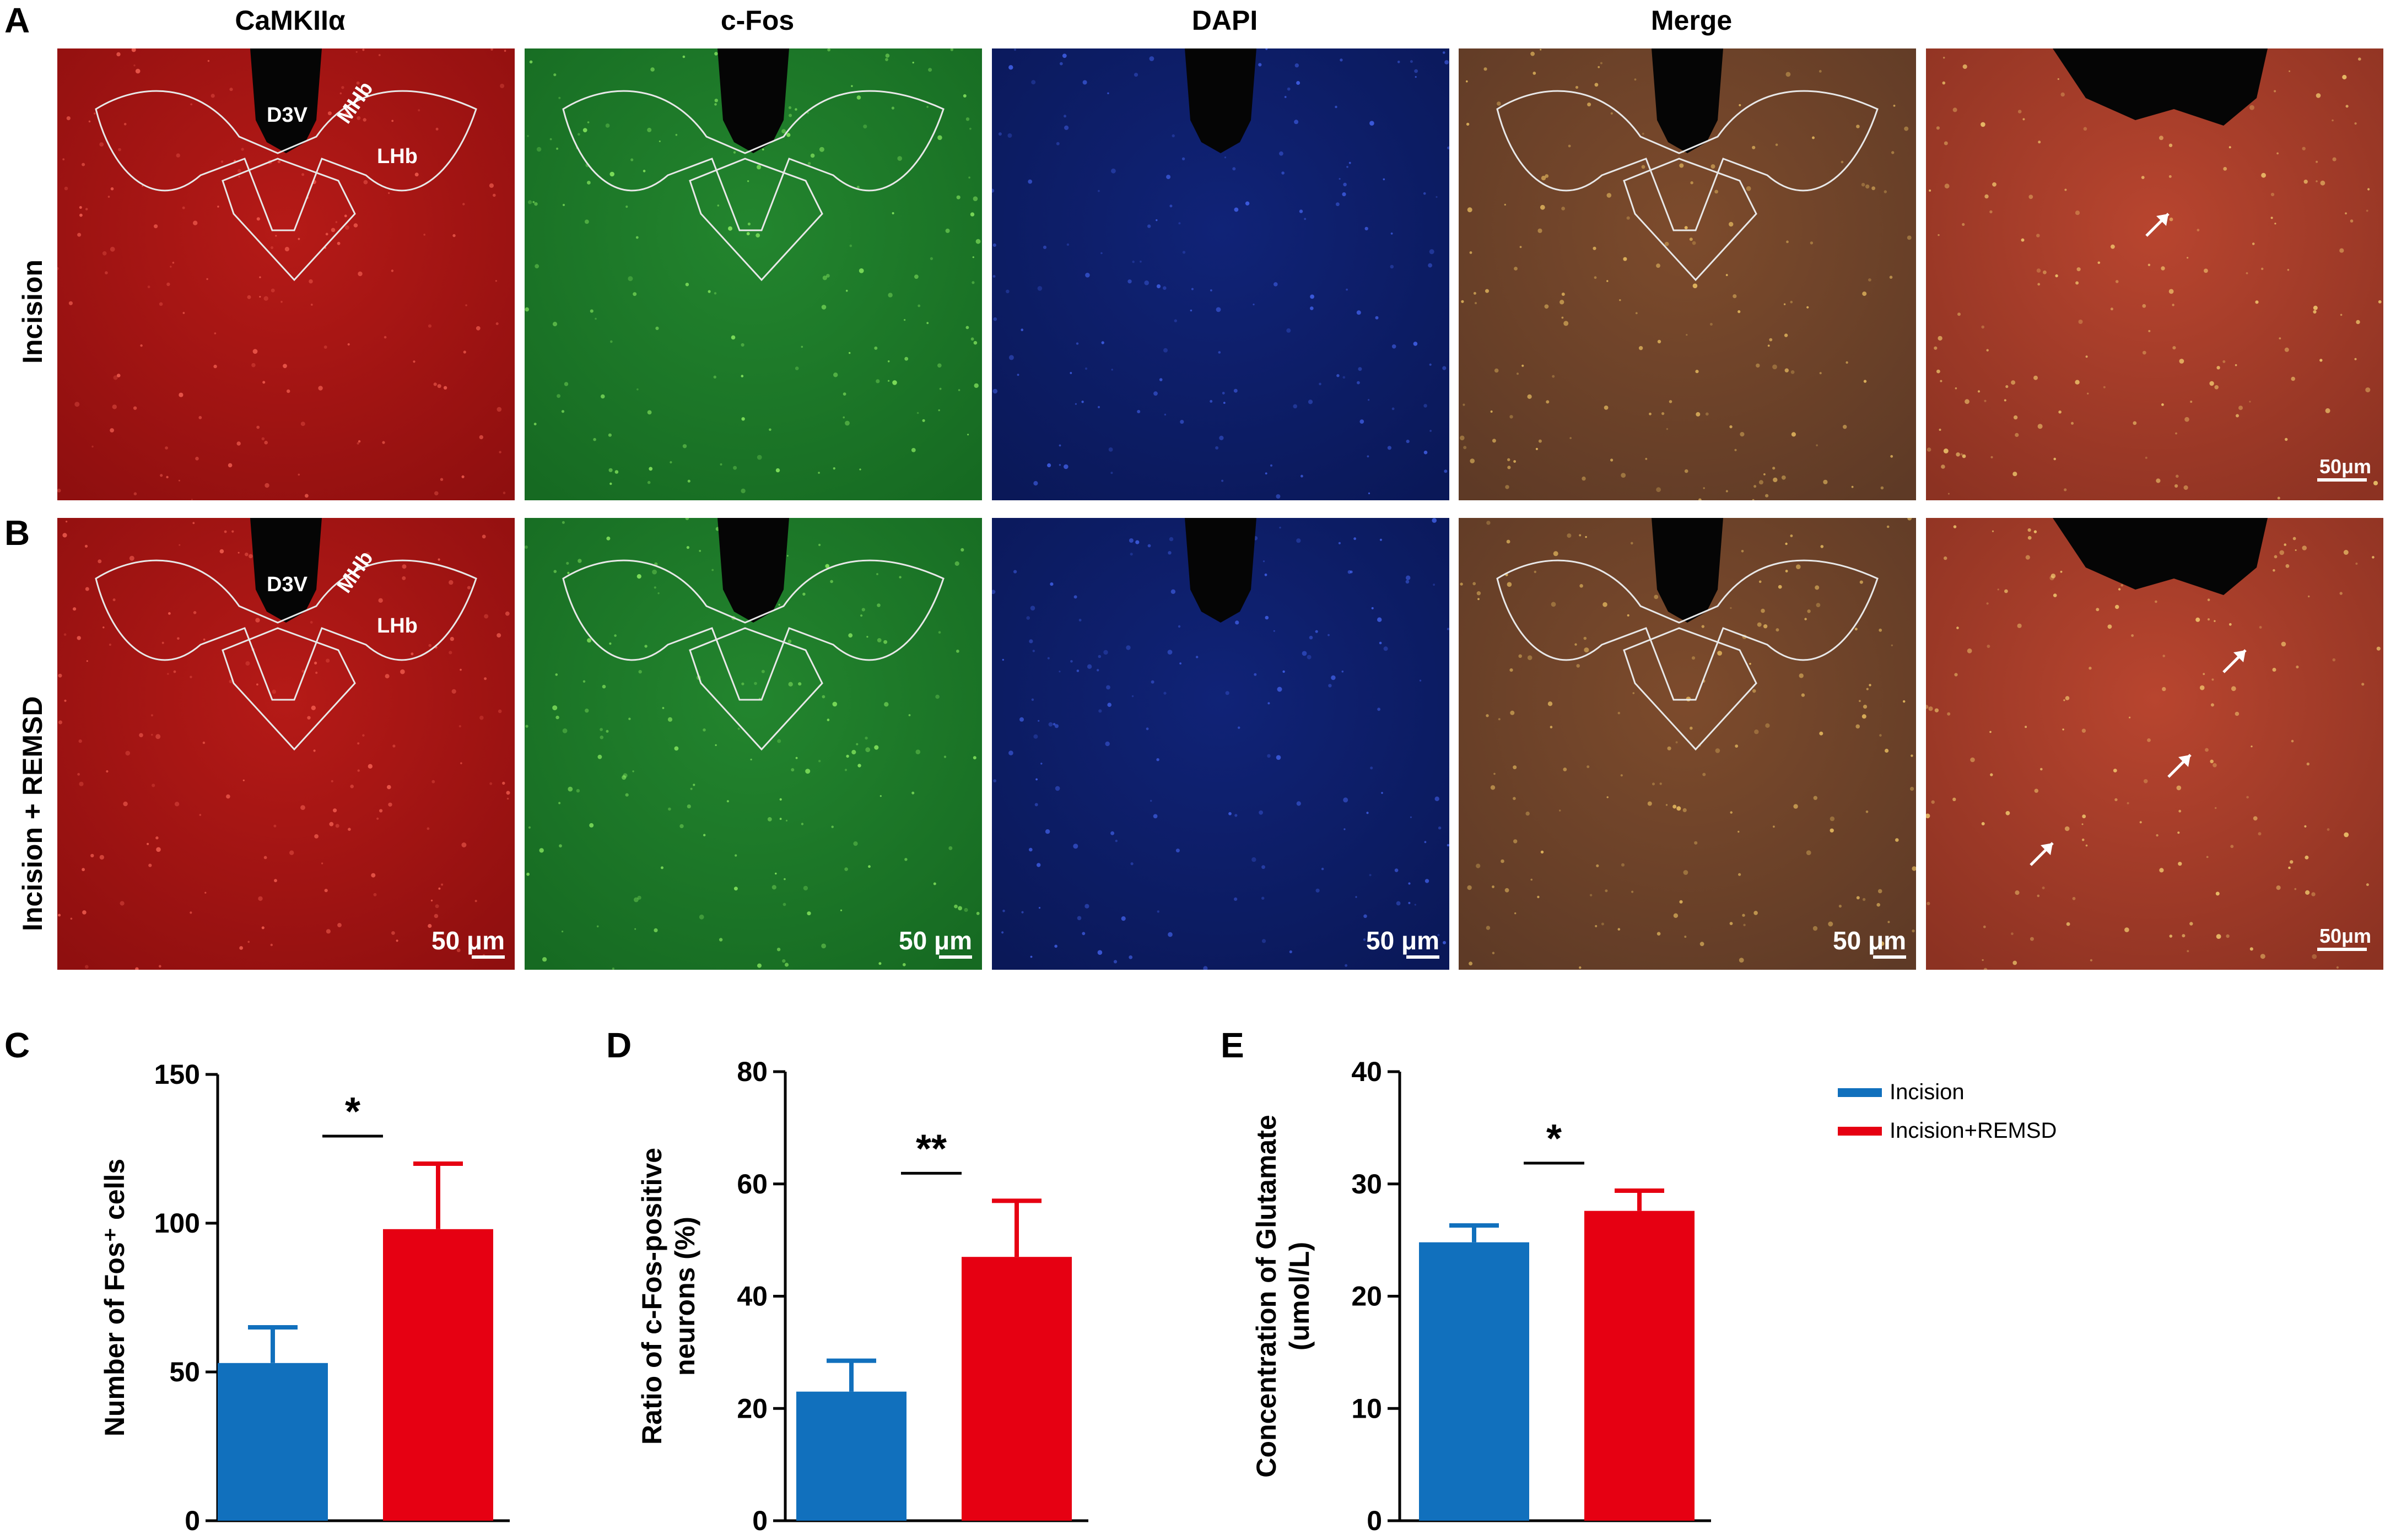 This screenshot has width=2385, height=1540. Describe the element at coordinates (2154, 274) in the screenshot. I see `micrograph-zoom-row1: 50μm` at that location.